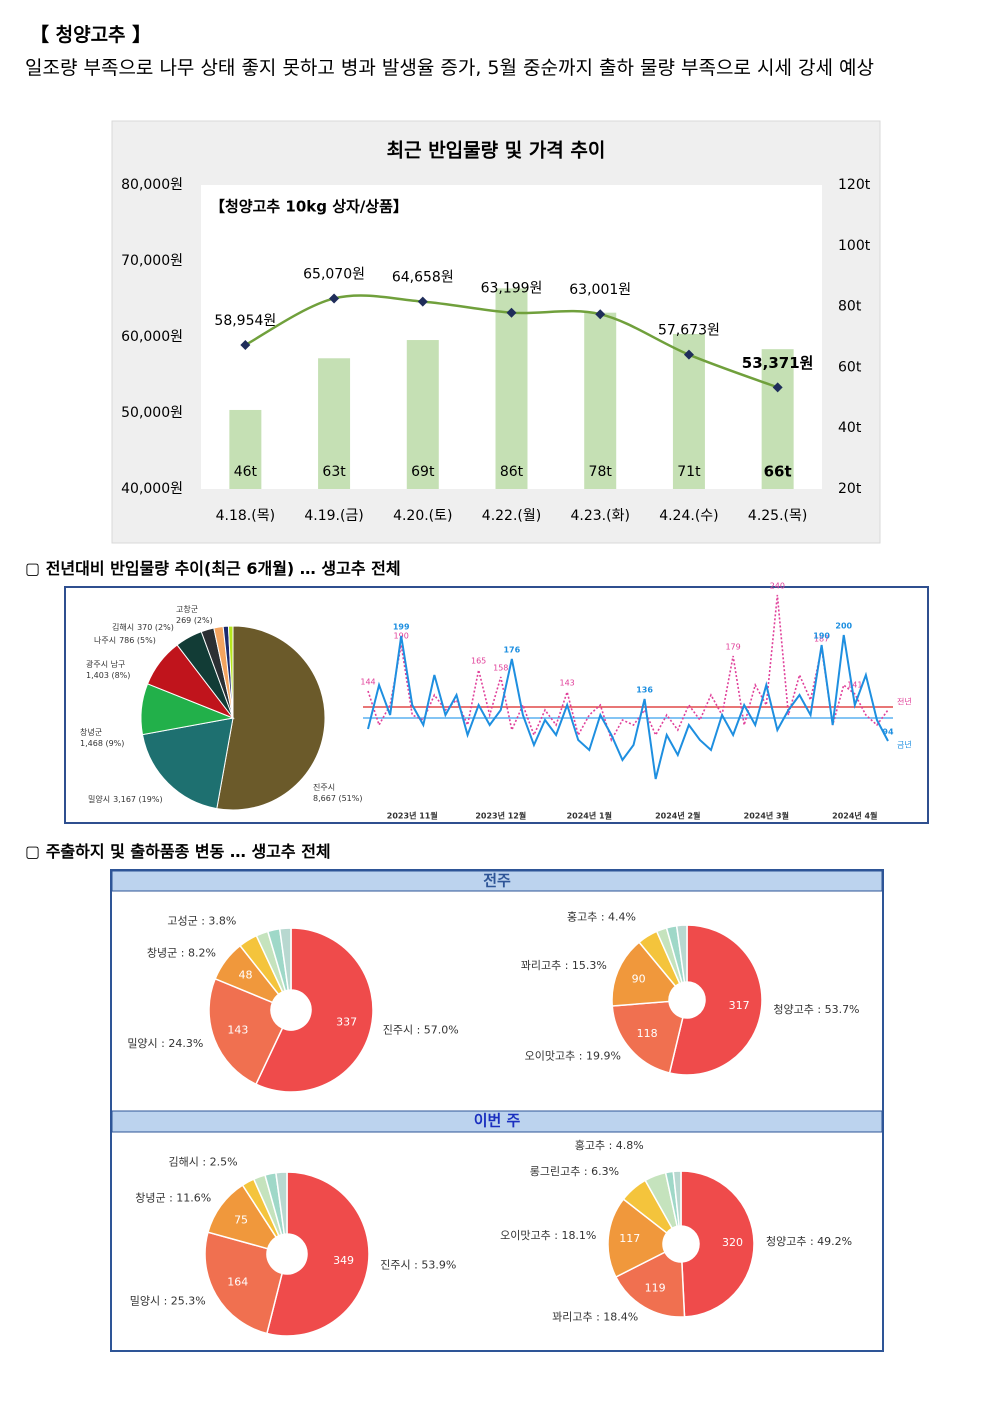 This screenshot has height=1403, width=992. What do you see at coordinates (821, 636) in the screenshot?
I see `point-label: 190` at bounding box center [821, 636].